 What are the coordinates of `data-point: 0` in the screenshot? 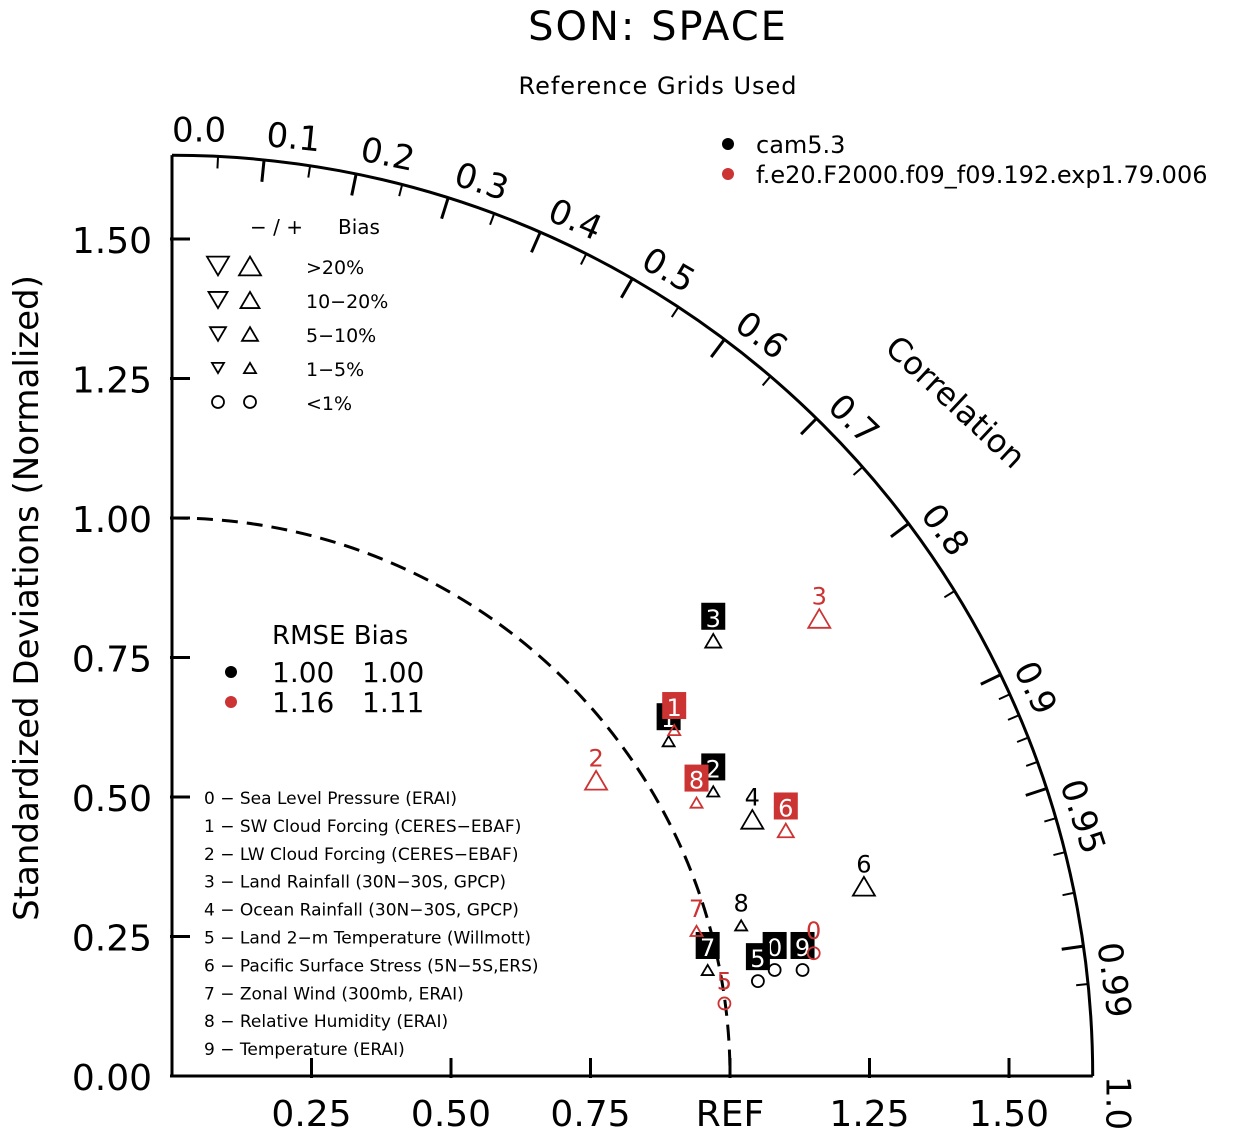 It's located at (813, 939).